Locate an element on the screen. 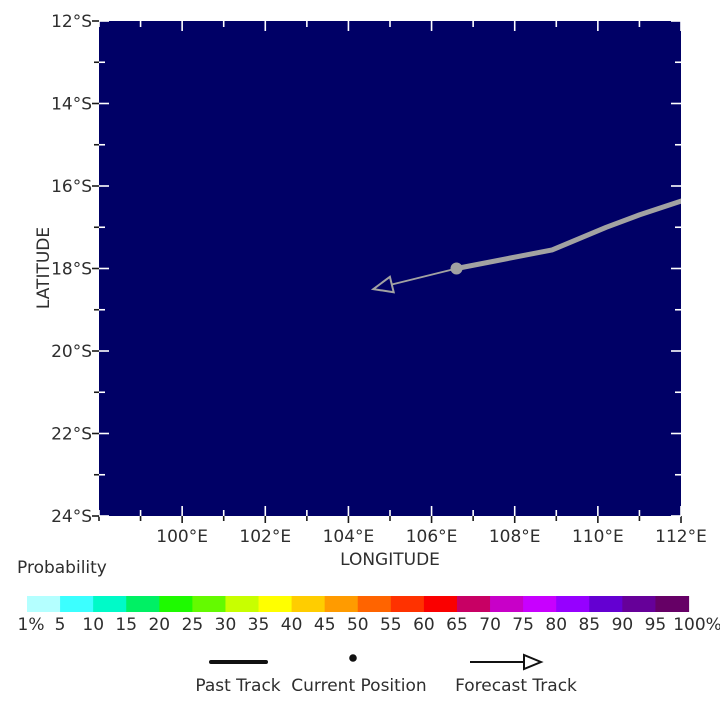 The image size is (720, 727). colorbar-tick-label: 35 is located at coordinates (259, 625).